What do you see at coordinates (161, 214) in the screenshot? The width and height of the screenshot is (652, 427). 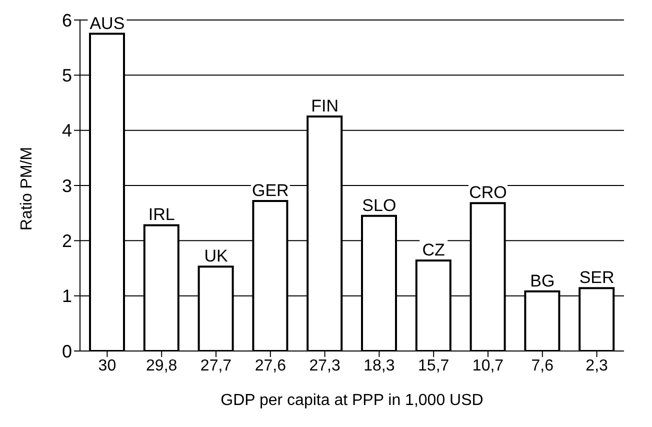 I see `annotation: IRL` at bounding box center [161, 214].